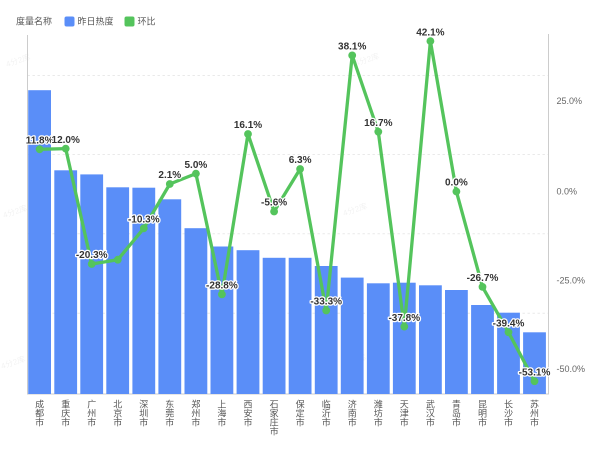 The width and height of the screenshot is (600, 450). Describe the element at coordinates (147, 20) in the screenshot. I see `svg-text: 环比` at that location.